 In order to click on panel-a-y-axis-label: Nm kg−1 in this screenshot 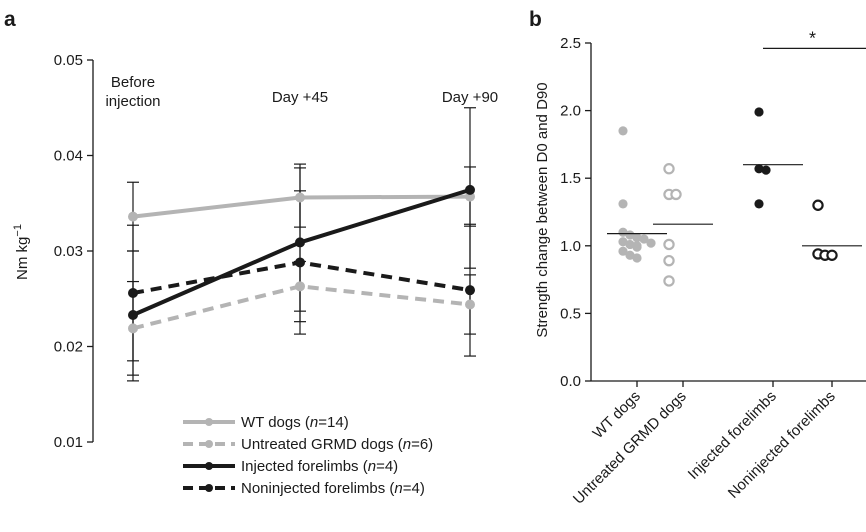, I will do `click(21, 252)`.